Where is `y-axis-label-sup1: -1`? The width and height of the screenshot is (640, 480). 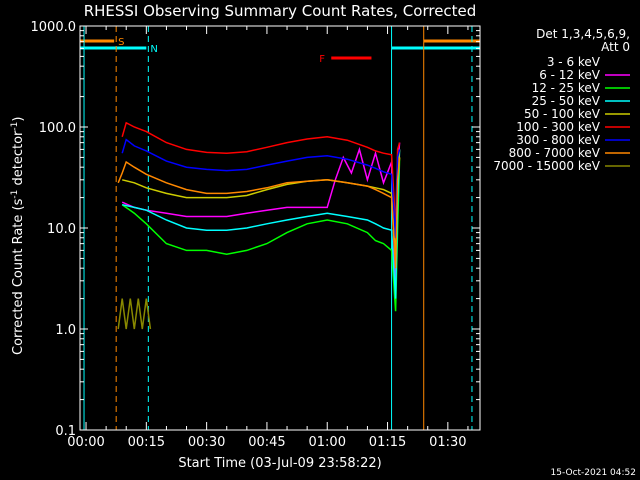
y-axis-label-sup1: -1 is located at coordinates (15, 194).